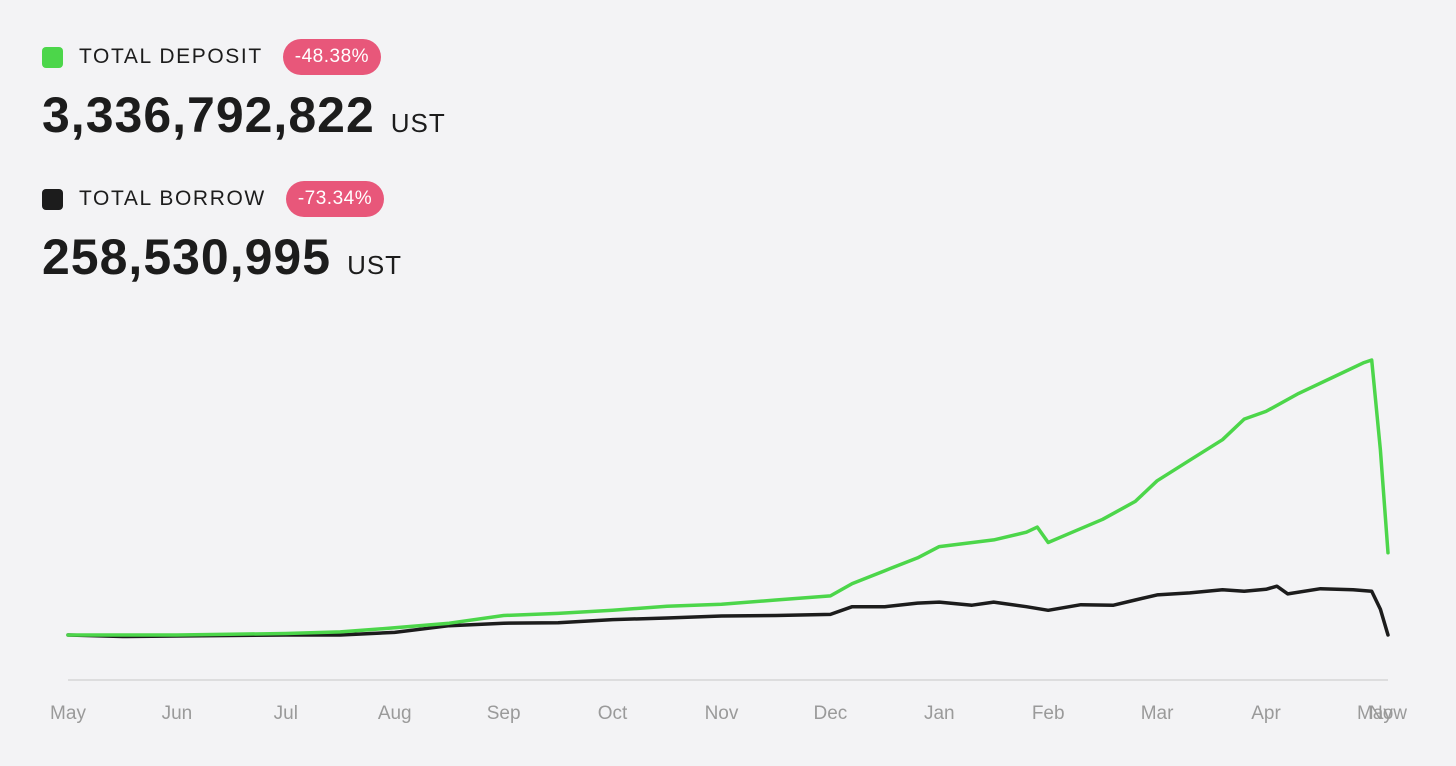  I want to click on x-tick-label: Jul, so click(286, 713).